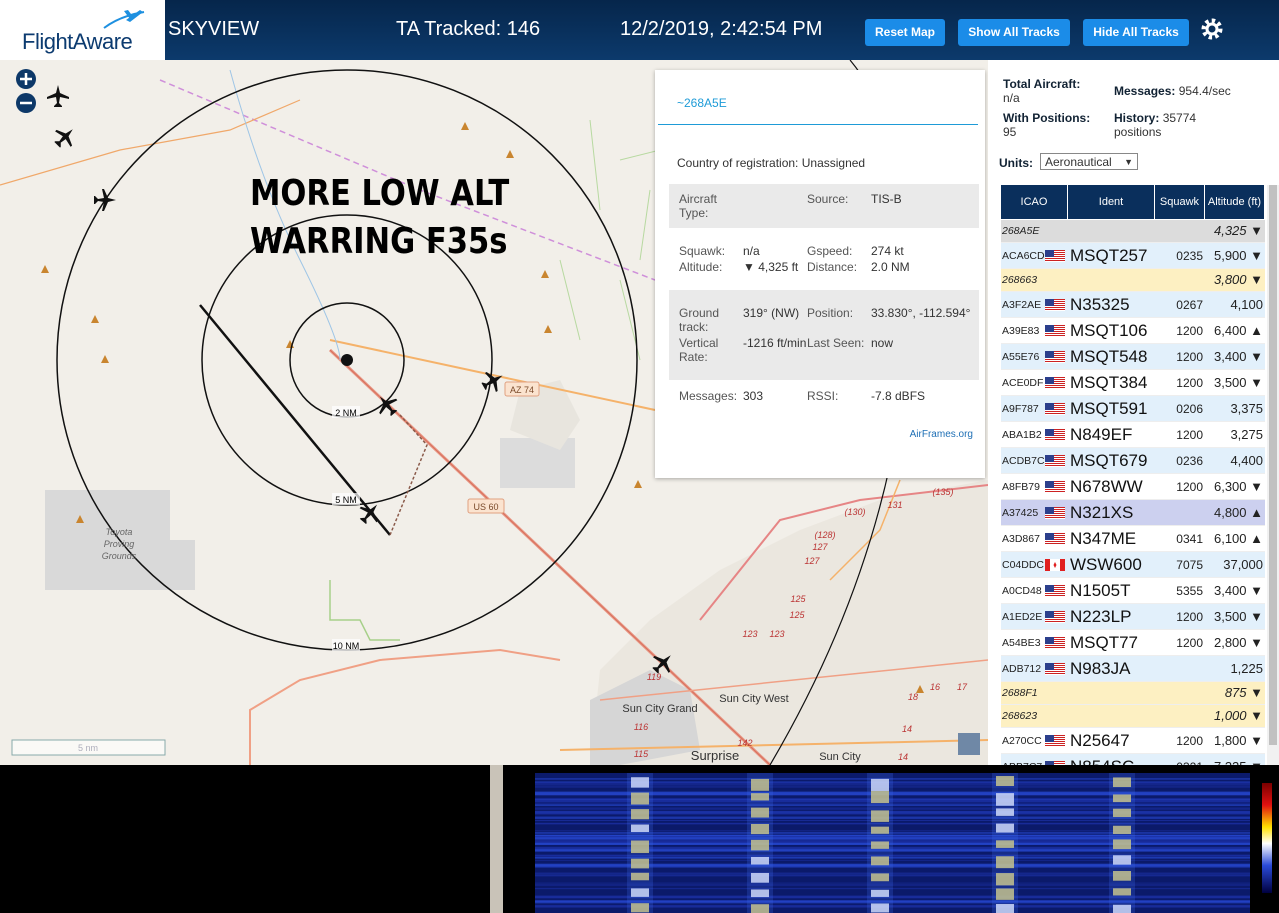 This screenshot has height=913, width=1279. Describe the element at coordinates (1133, 305) in the screenshot. I see `table-row: A3F2AE N35325 0267 4,100` at that location.